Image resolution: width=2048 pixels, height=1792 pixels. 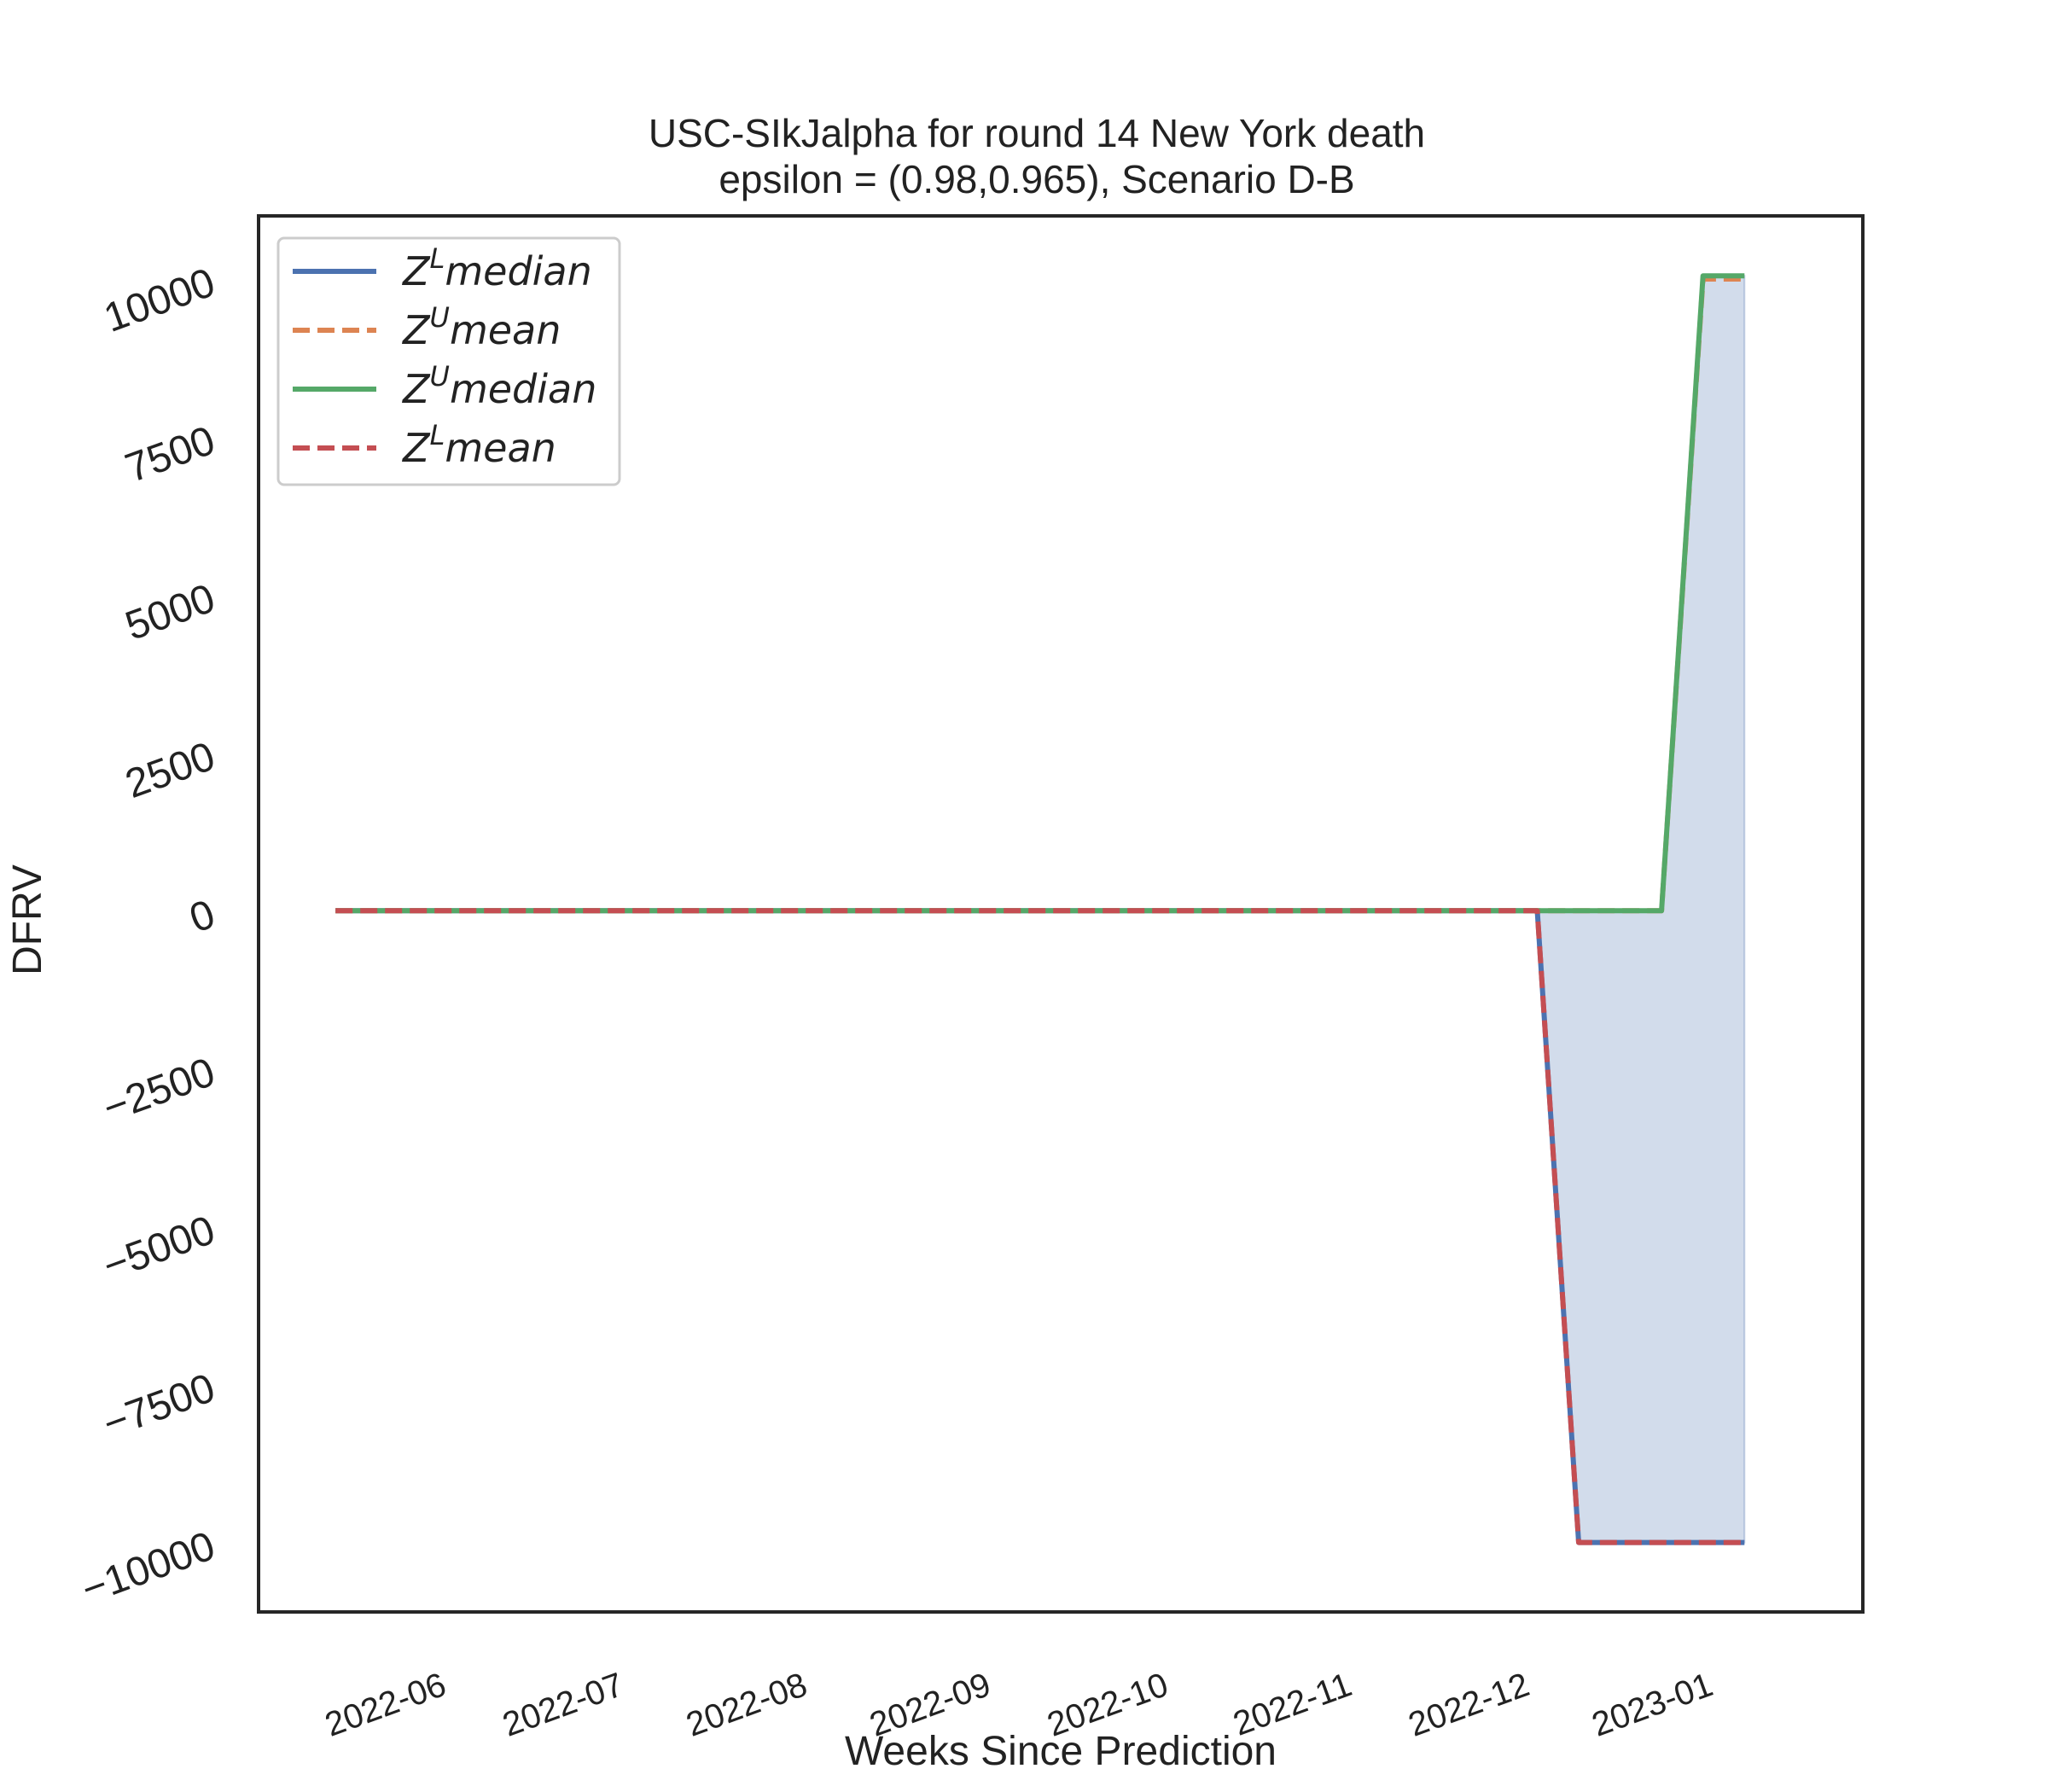 What do you see at coordinates (148, 1568) in the screenshot?
I see `y-tick-label: −10000` at bounding box center [148, 1568].